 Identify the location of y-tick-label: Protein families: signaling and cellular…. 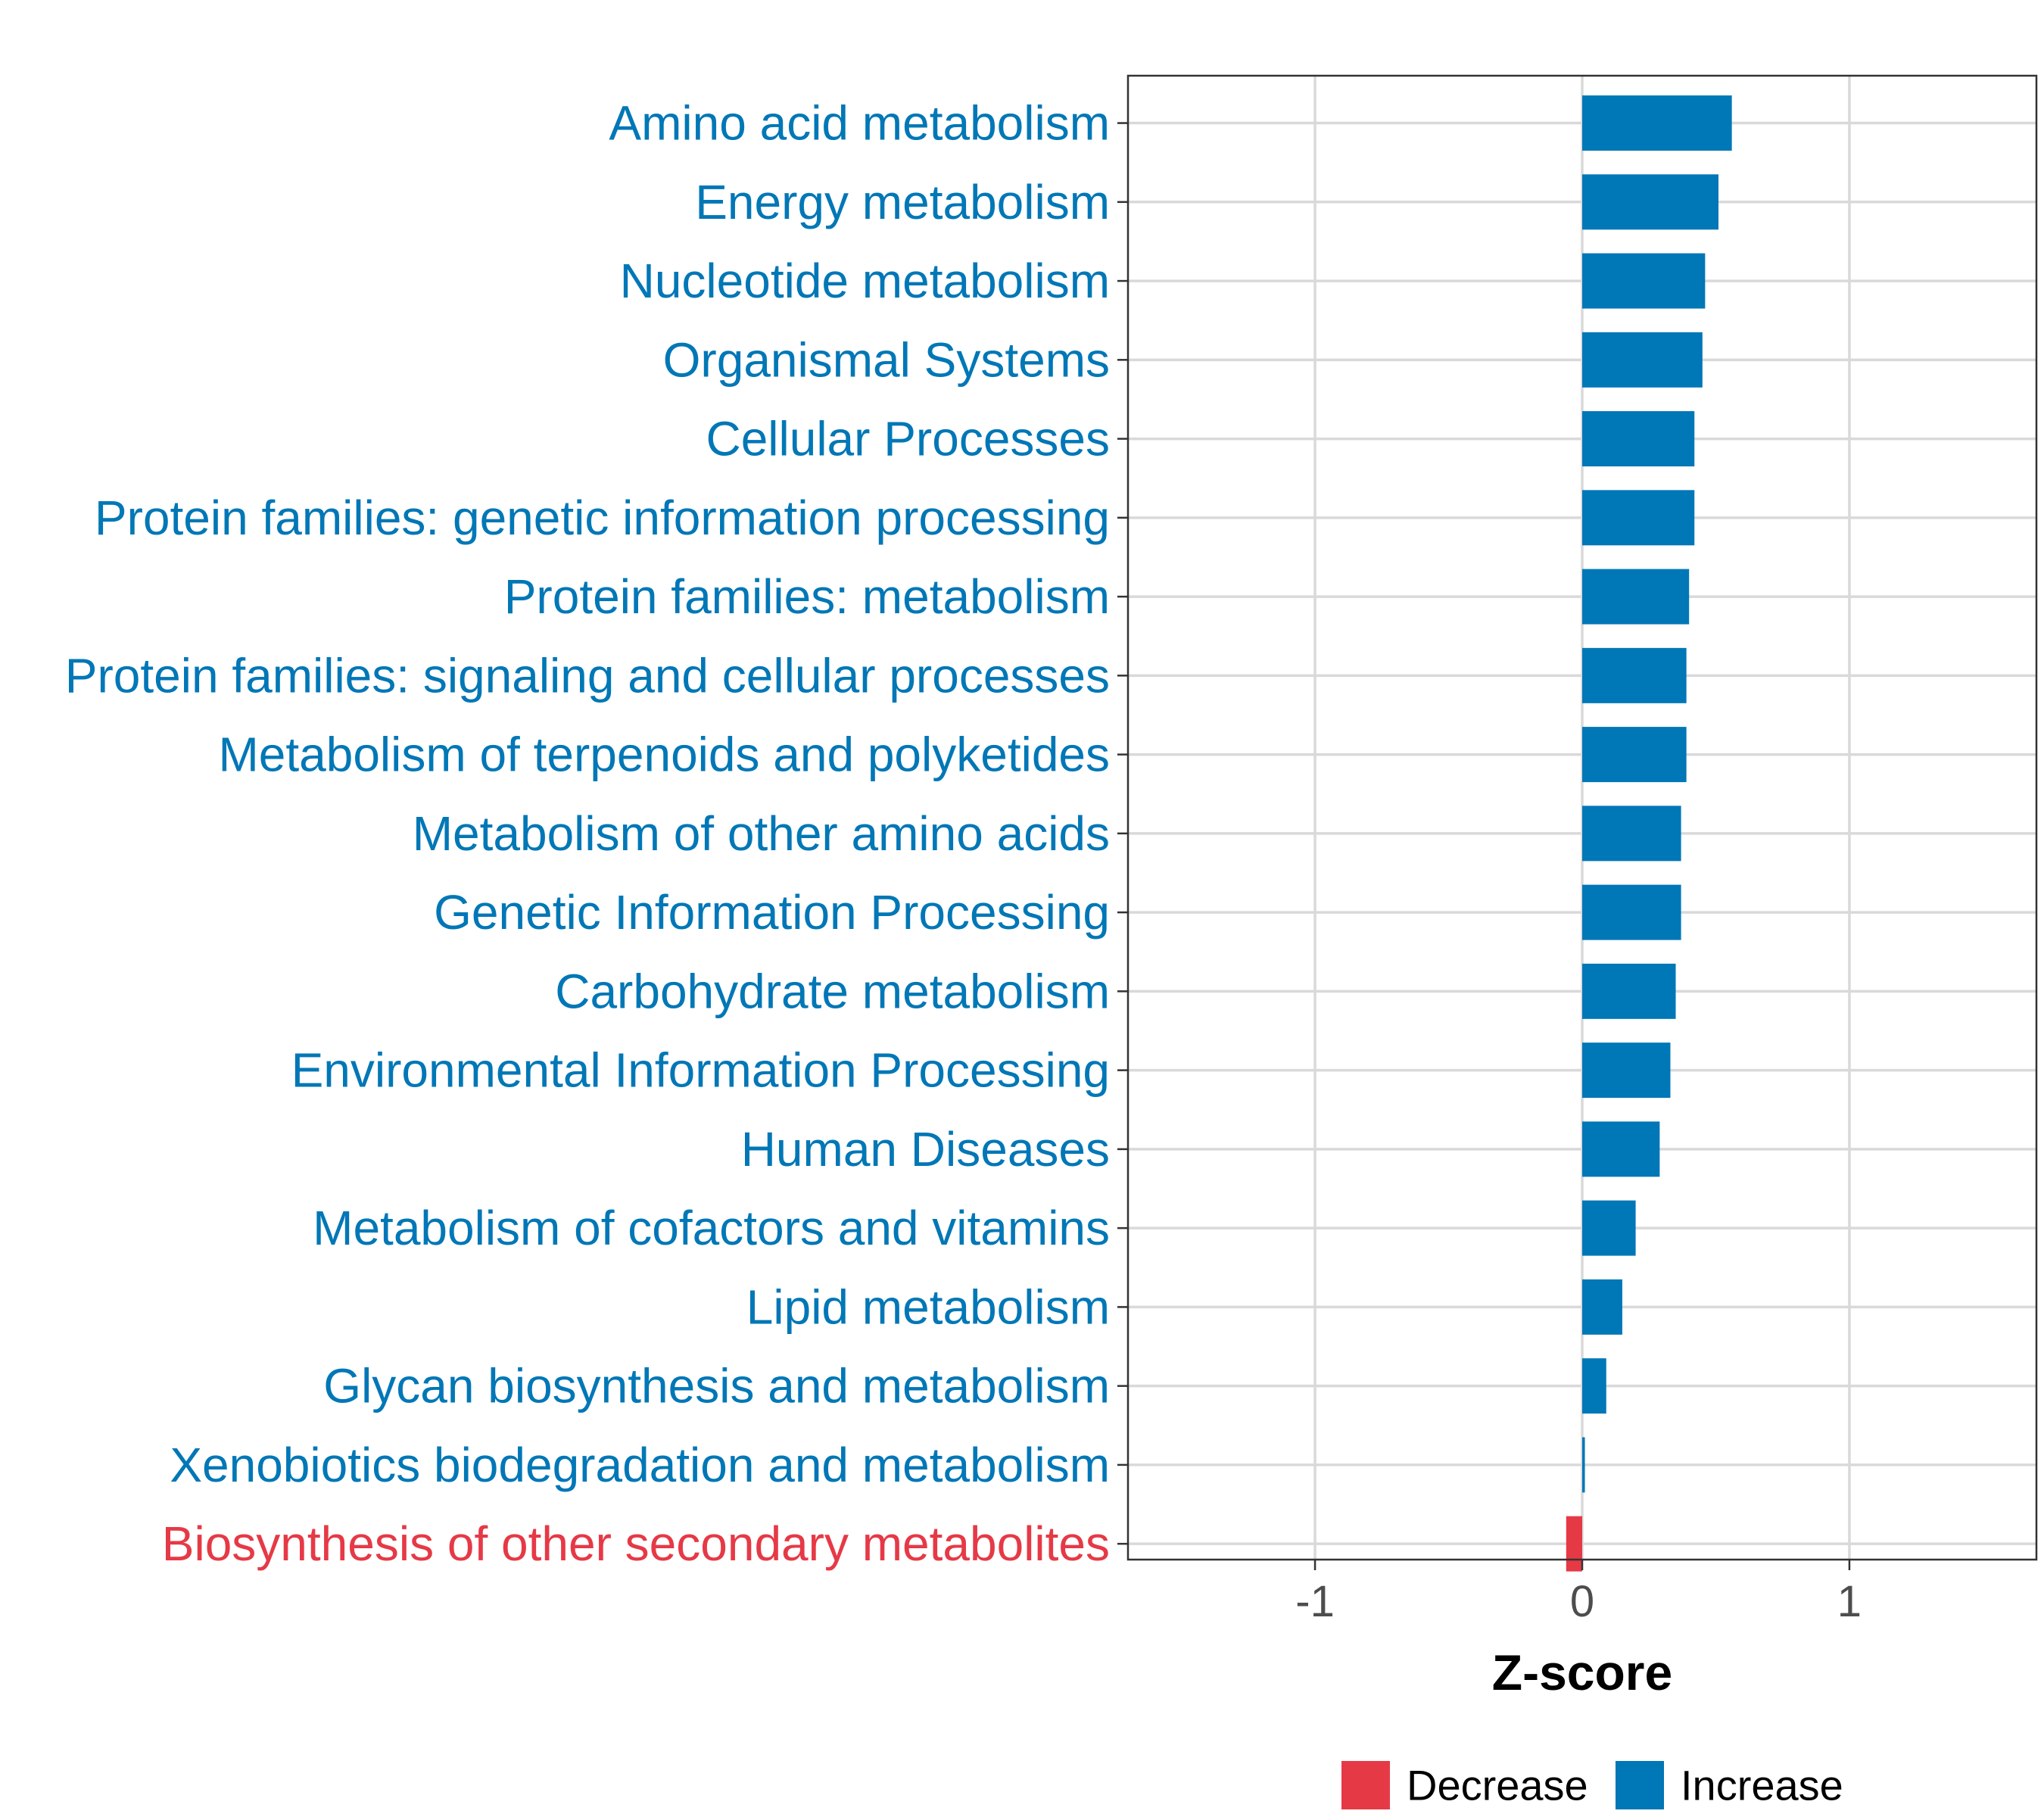
(587, 675).